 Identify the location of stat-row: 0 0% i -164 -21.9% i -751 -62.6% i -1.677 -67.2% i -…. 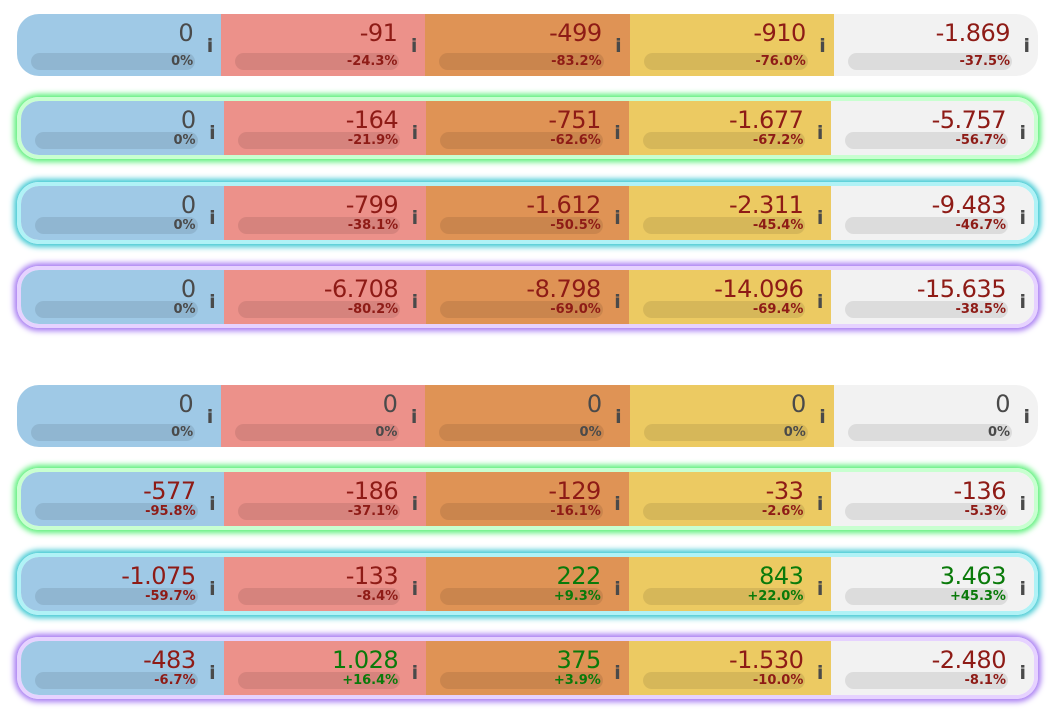
(527, 128).